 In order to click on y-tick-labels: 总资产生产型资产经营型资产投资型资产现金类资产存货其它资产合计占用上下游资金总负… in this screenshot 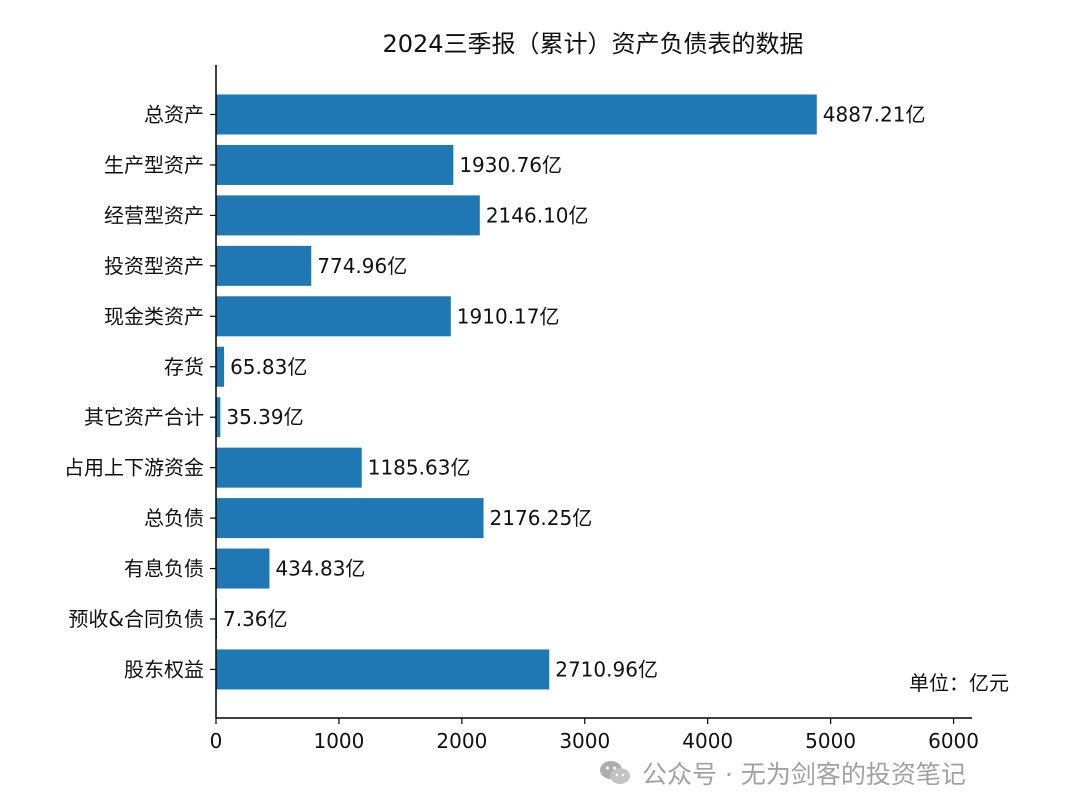, I will do `click(140, 392)`.